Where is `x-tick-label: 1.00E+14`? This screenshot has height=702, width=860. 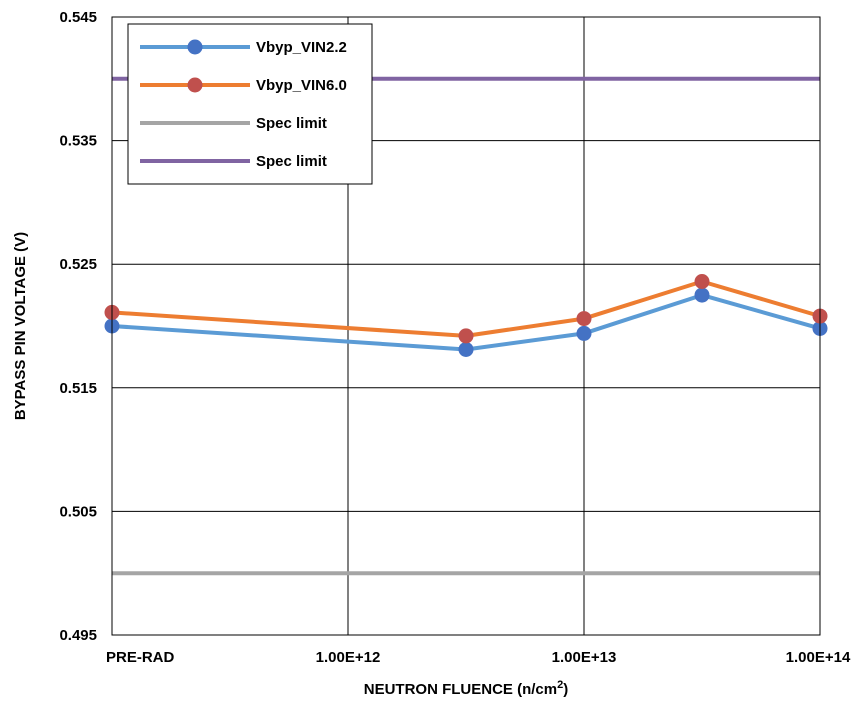 x-tick-label: 1.00E+14 is located at coordinates (818, 657).